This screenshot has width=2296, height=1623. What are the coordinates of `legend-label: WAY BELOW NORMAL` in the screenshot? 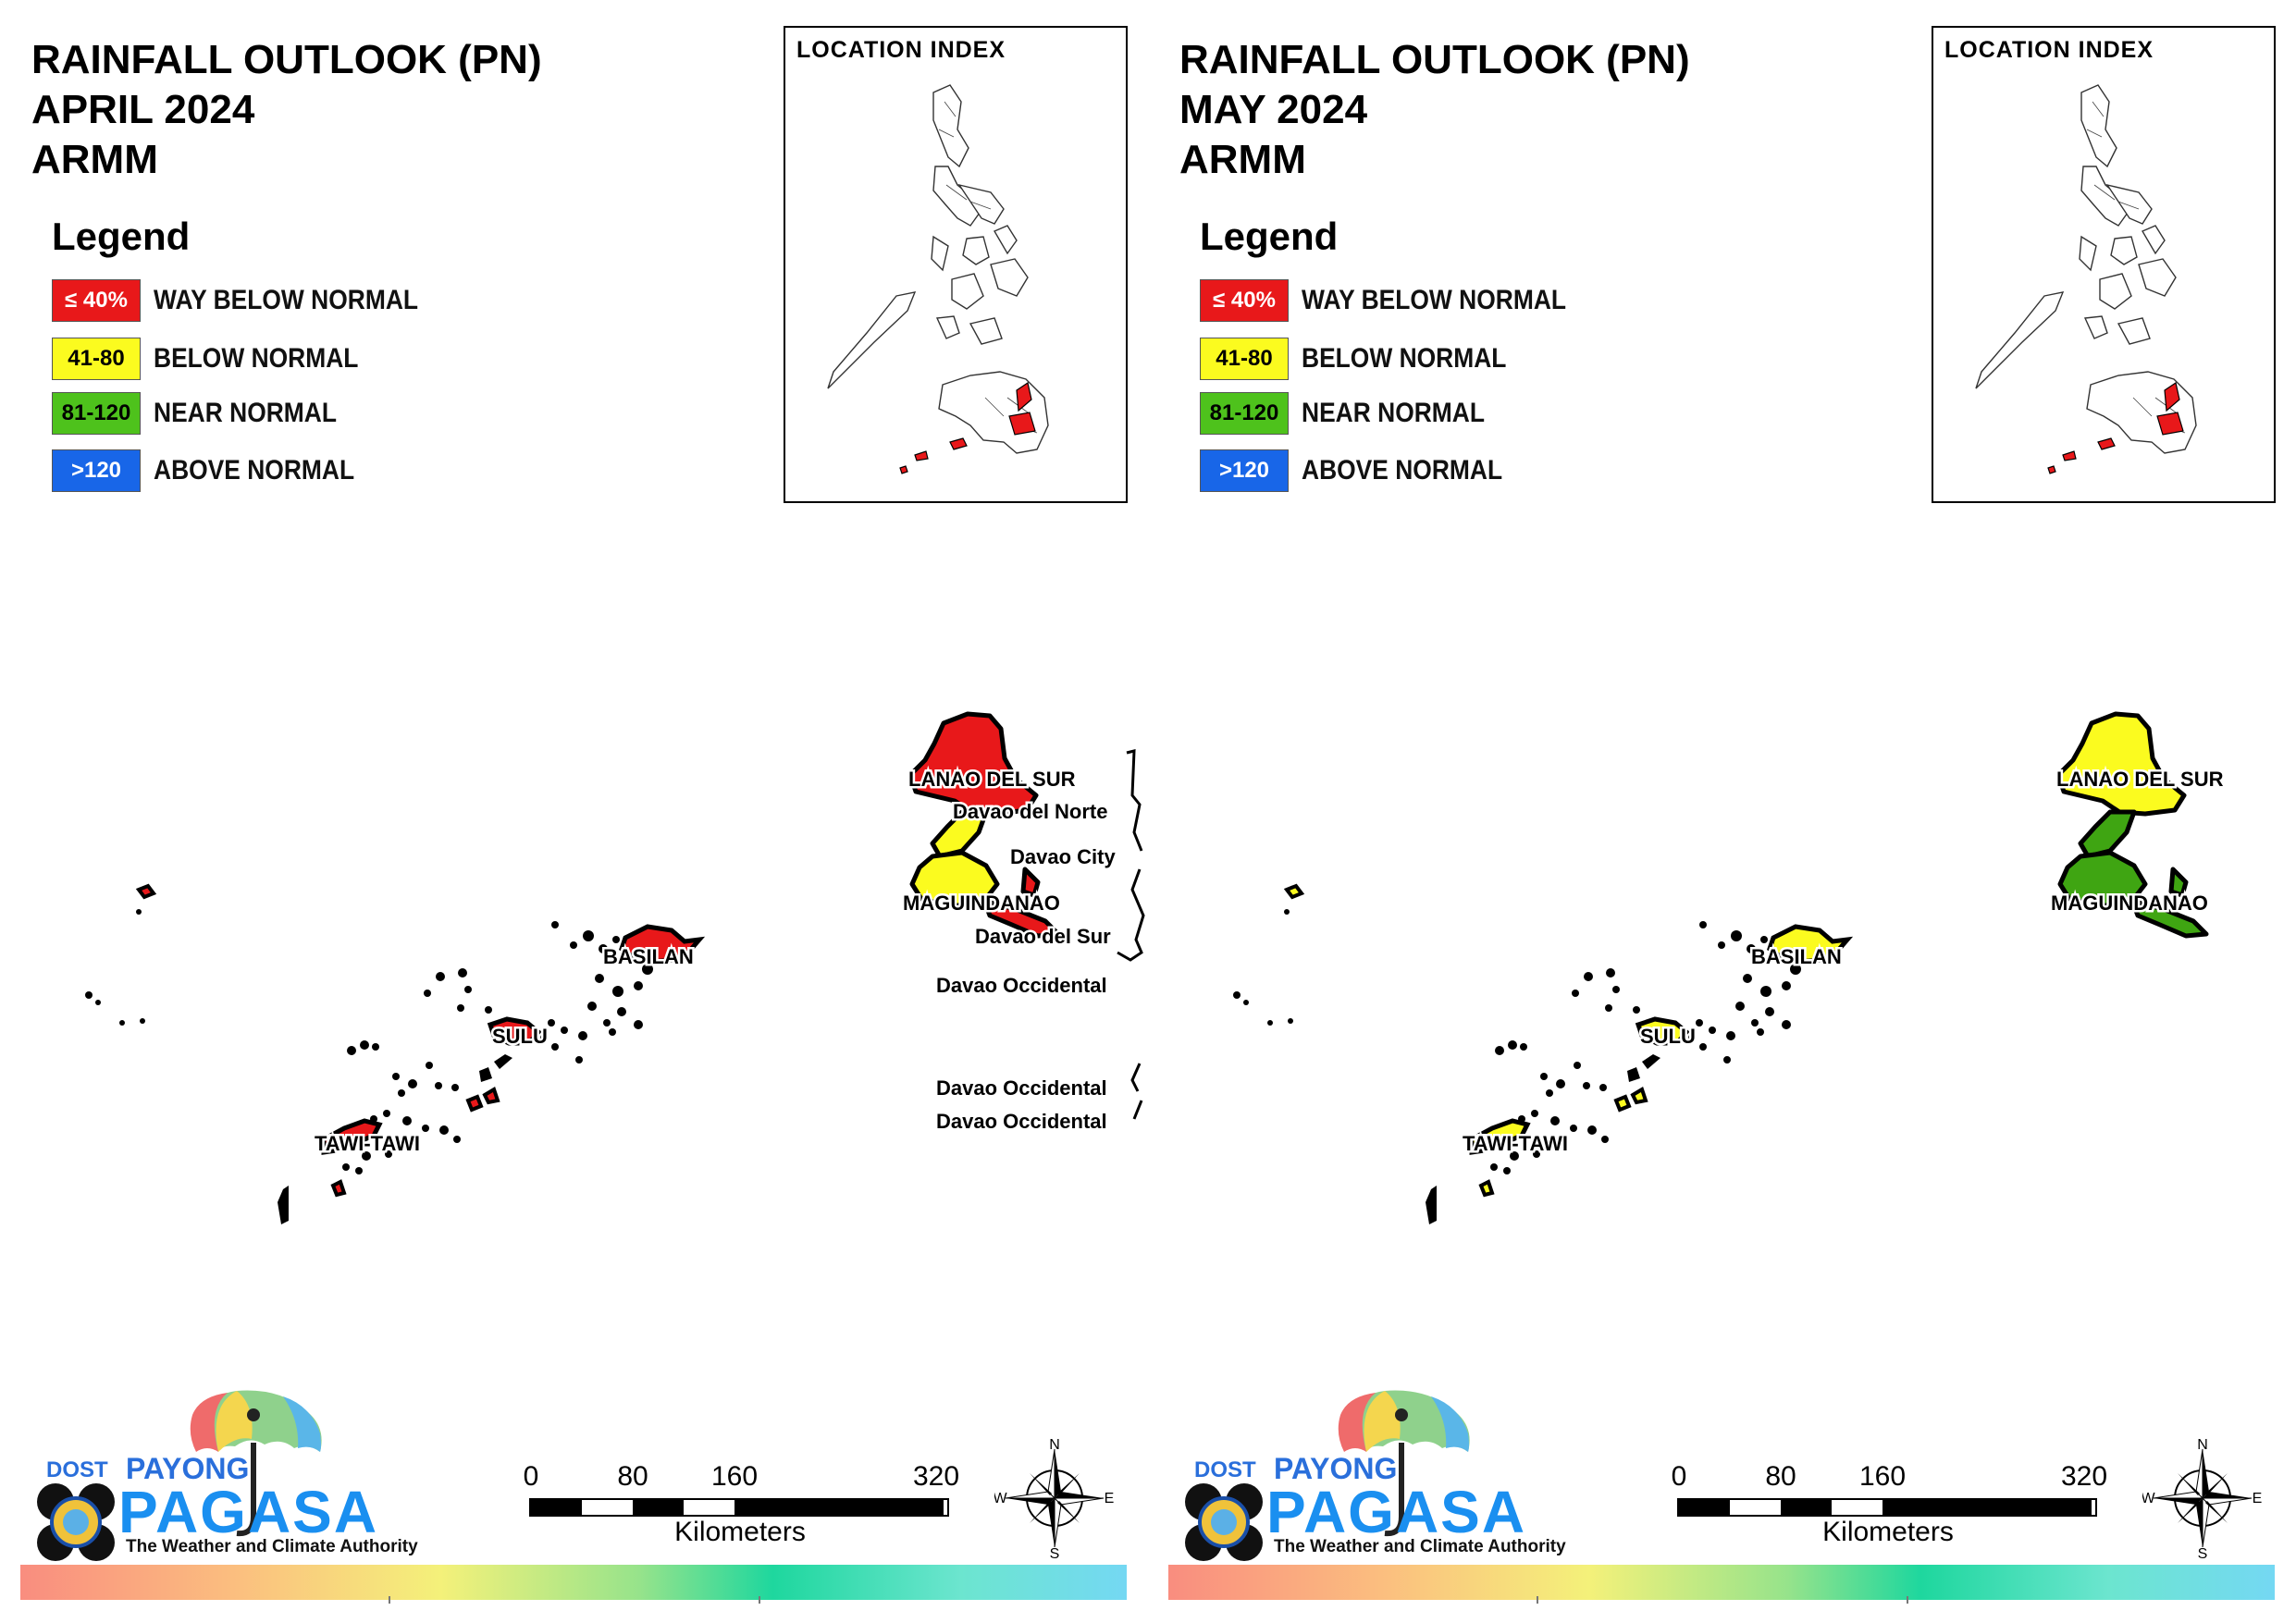 It's located at (286, 300).